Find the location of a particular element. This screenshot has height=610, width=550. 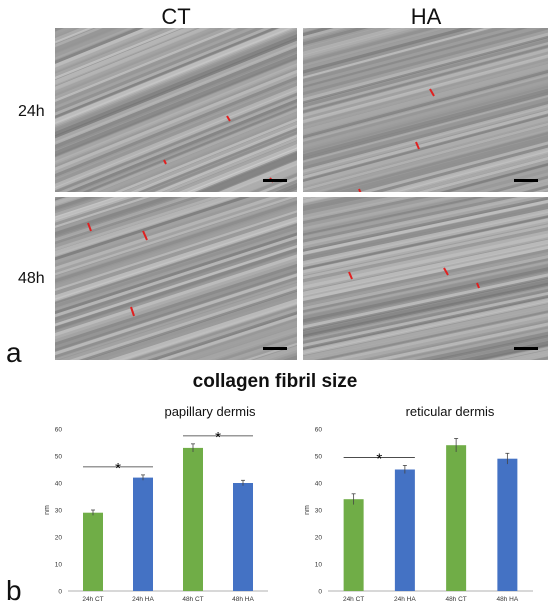

panel-label-b: b is located at coordinates (14, 591).